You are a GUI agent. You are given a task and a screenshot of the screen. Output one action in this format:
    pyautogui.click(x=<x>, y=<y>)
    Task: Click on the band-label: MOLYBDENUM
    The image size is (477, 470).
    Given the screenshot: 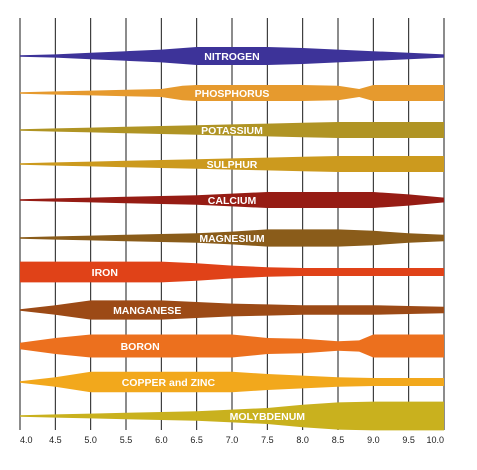 What is the action you would take?
    pyautogui.click(x=268, y=417)
    